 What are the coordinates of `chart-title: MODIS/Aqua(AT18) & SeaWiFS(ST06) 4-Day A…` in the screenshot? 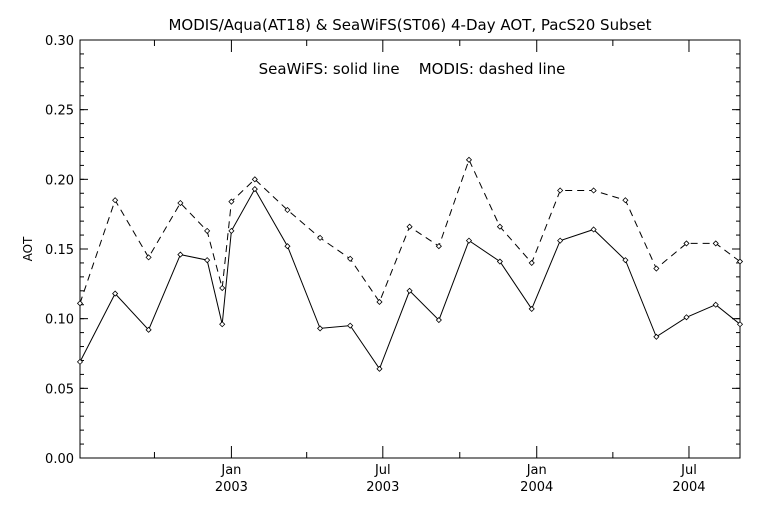 It's located at (409, 25).